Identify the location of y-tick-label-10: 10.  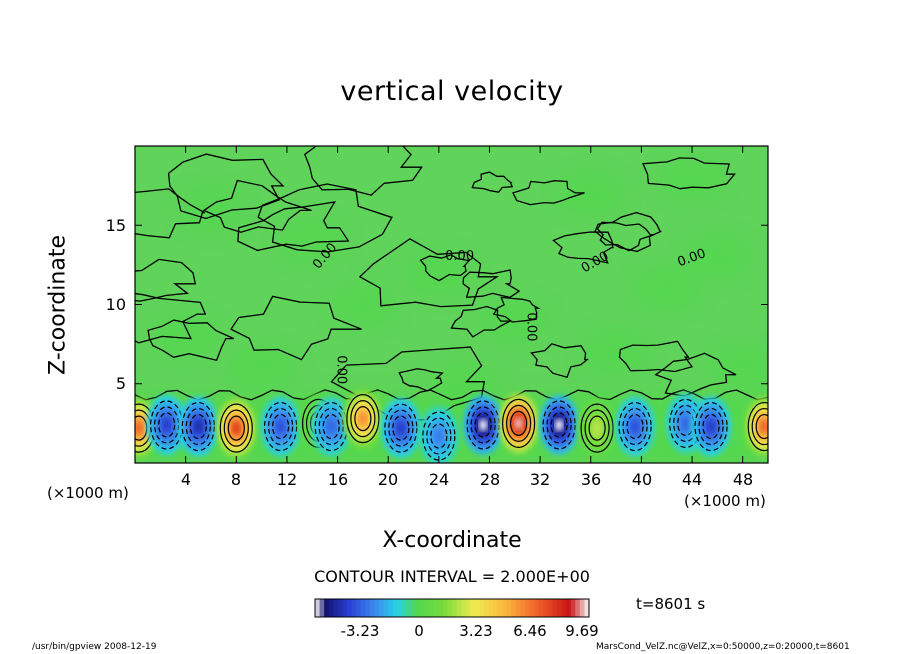
(115, 304).